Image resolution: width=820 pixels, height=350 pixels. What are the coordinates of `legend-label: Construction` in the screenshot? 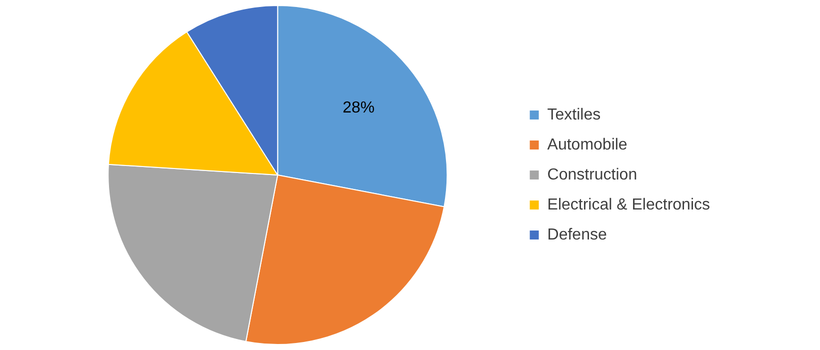 It's located at (592, 175).